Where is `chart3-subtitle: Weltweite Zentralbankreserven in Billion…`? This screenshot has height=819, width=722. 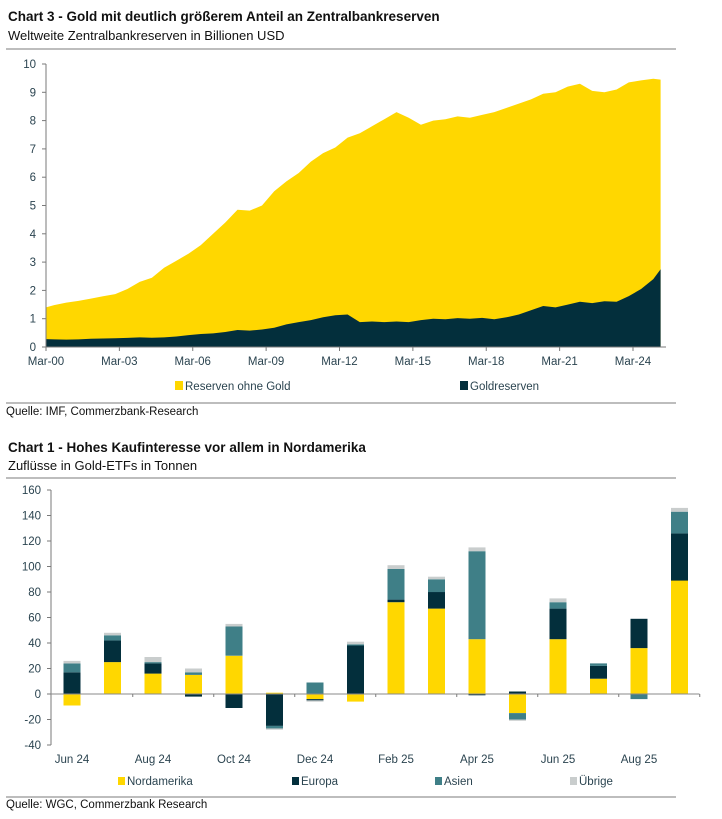
chart3-subtitle: Weltweite Zentralbankreserven in Billion… is located at coordinates (146, 35).